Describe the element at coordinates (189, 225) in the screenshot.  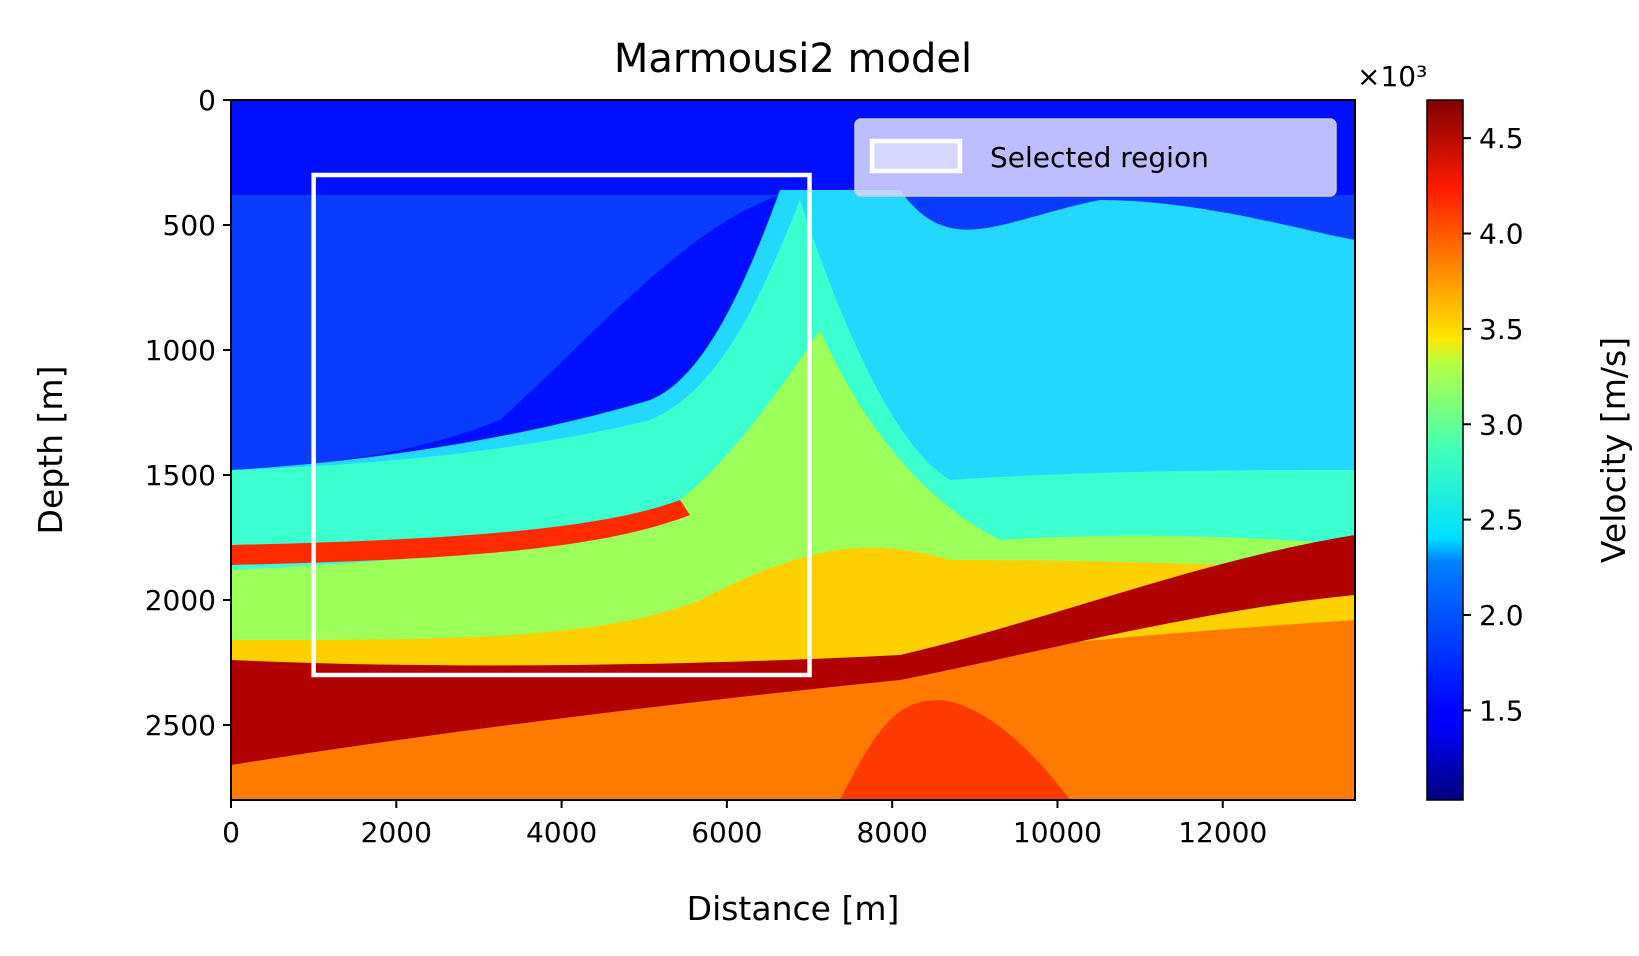
I see `y-tick-label: 500` at that location.